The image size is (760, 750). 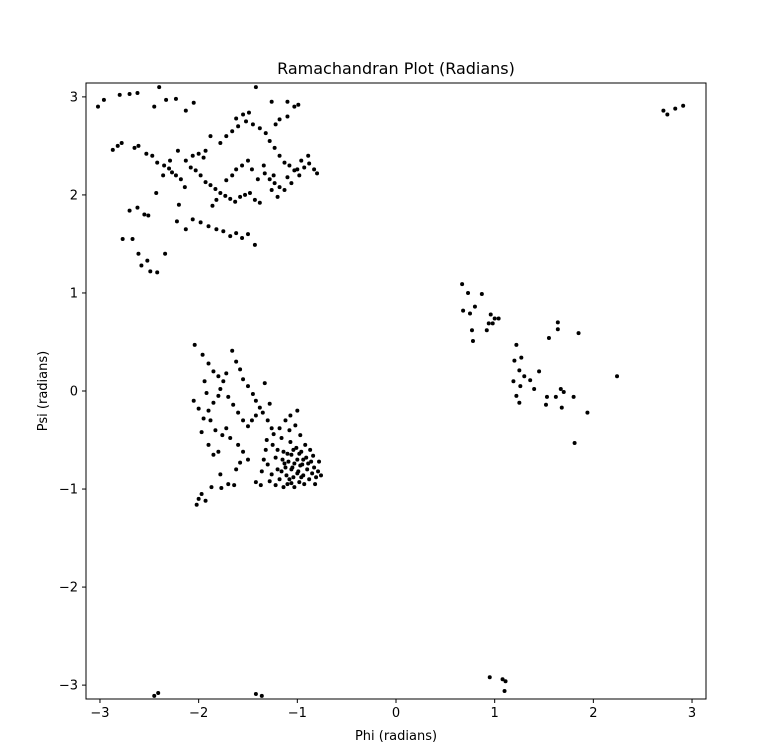 What do you see at coordinates (396, 68) in the screenshot?
I see `chart-title: Ramachandran Plot (Radians)` at bounding box center [396, 68].